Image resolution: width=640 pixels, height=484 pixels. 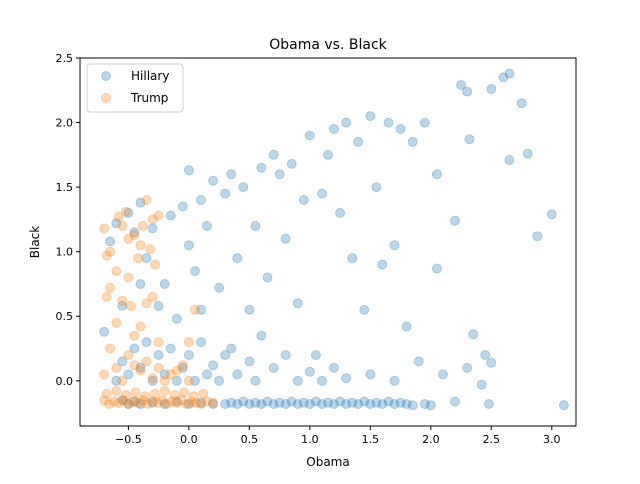 What do you see at coordinates (68, 220) in the screenshot?
I see `y-axis-ticks: 0.0 0.5 1.0 1.5 2.0 2.5` at bounding box center [68, 220].